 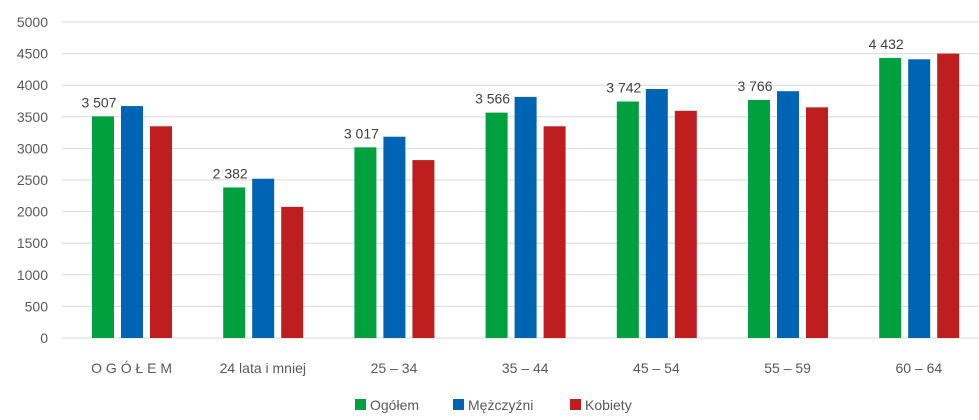 What do you see at coordinates (98, 102) in the screenshot?
I see `data-label: 3 507` at bounding box center [98, 102].